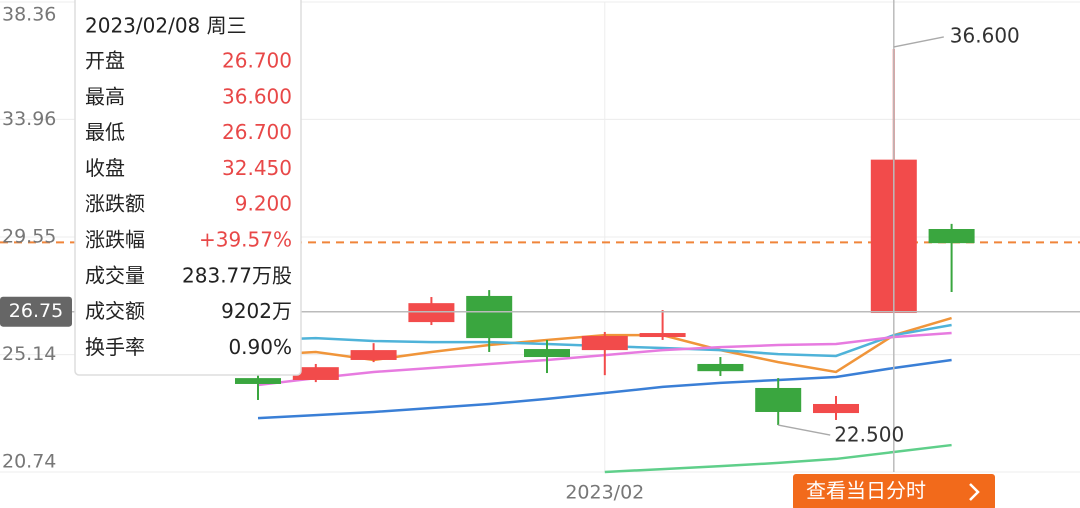 This screenshot has height=508, width=1080. Describe the element at coordinates (257, 96) in the screenshot. I see `tooltip-value: 36.600` at that location.